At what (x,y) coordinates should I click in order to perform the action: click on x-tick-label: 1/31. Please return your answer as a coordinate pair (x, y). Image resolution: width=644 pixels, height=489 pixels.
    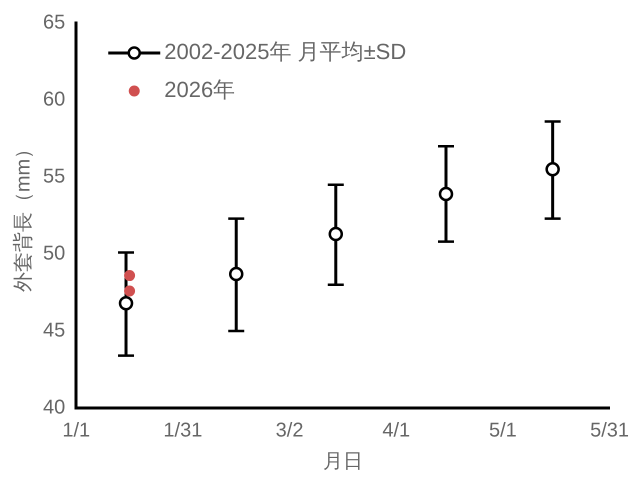
    Looking at the image, I should click on (182, 431).